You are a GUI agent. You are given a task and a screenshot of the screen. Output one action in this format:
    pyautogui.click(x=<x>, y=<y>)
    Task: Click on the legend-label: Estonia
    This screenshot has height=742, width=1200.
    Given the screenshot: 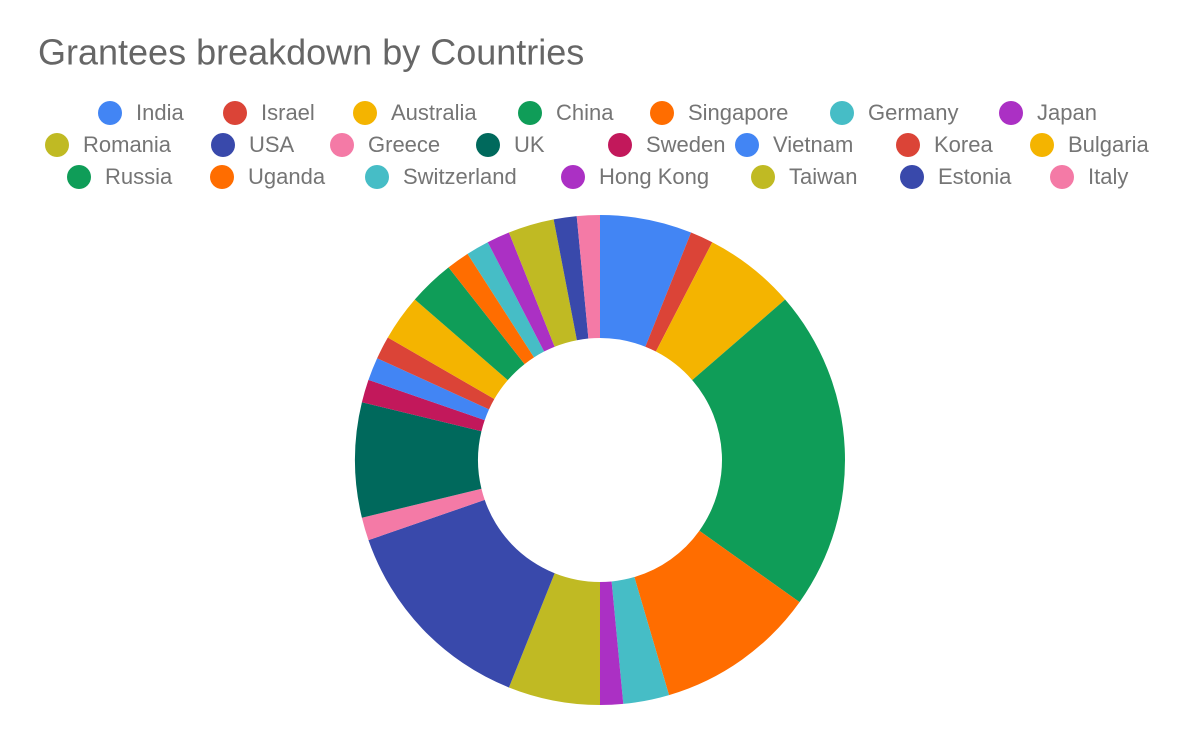 What is the action you would take?
    pyautogui.click(x=975, y=176)
    